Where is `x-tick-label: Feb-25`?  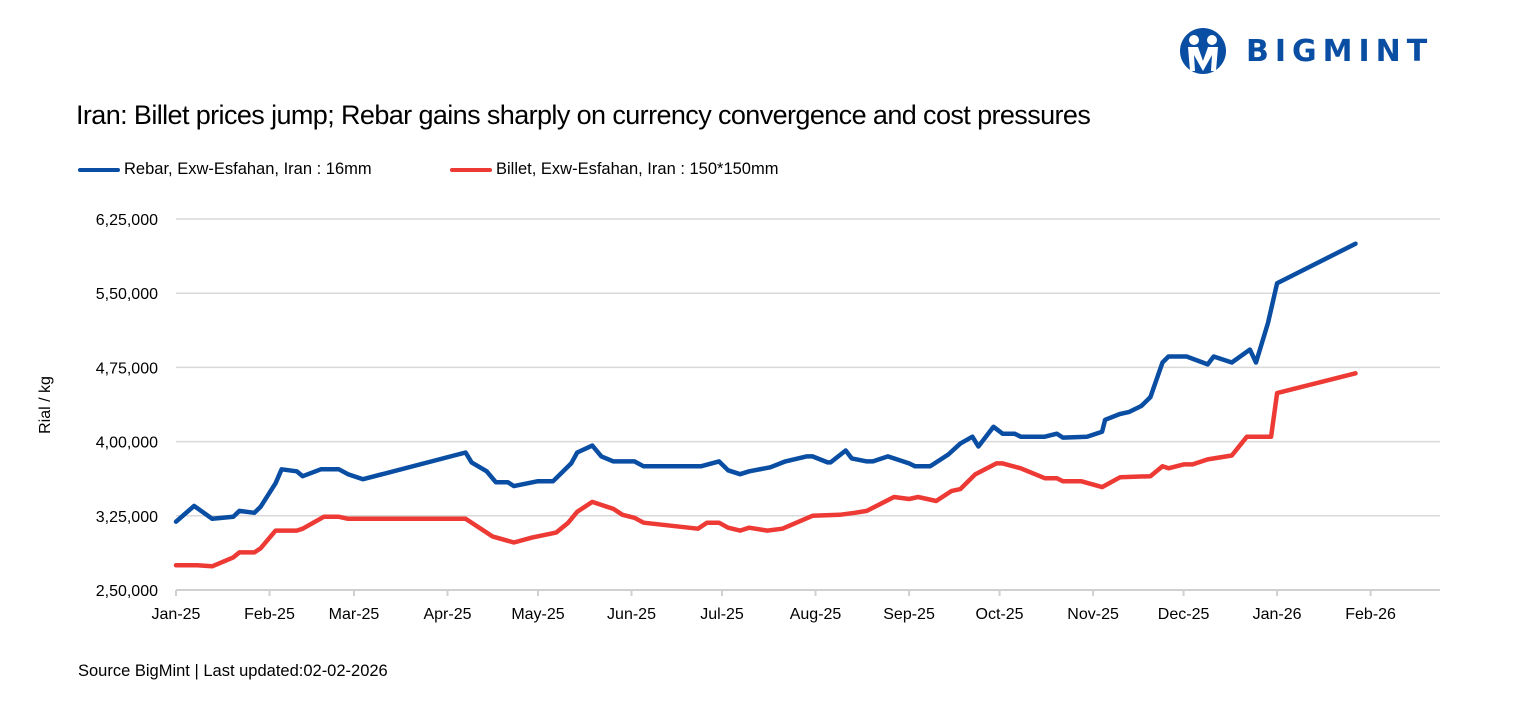 x-tick-label: Feb-25 is located at coordinates (269, 614).